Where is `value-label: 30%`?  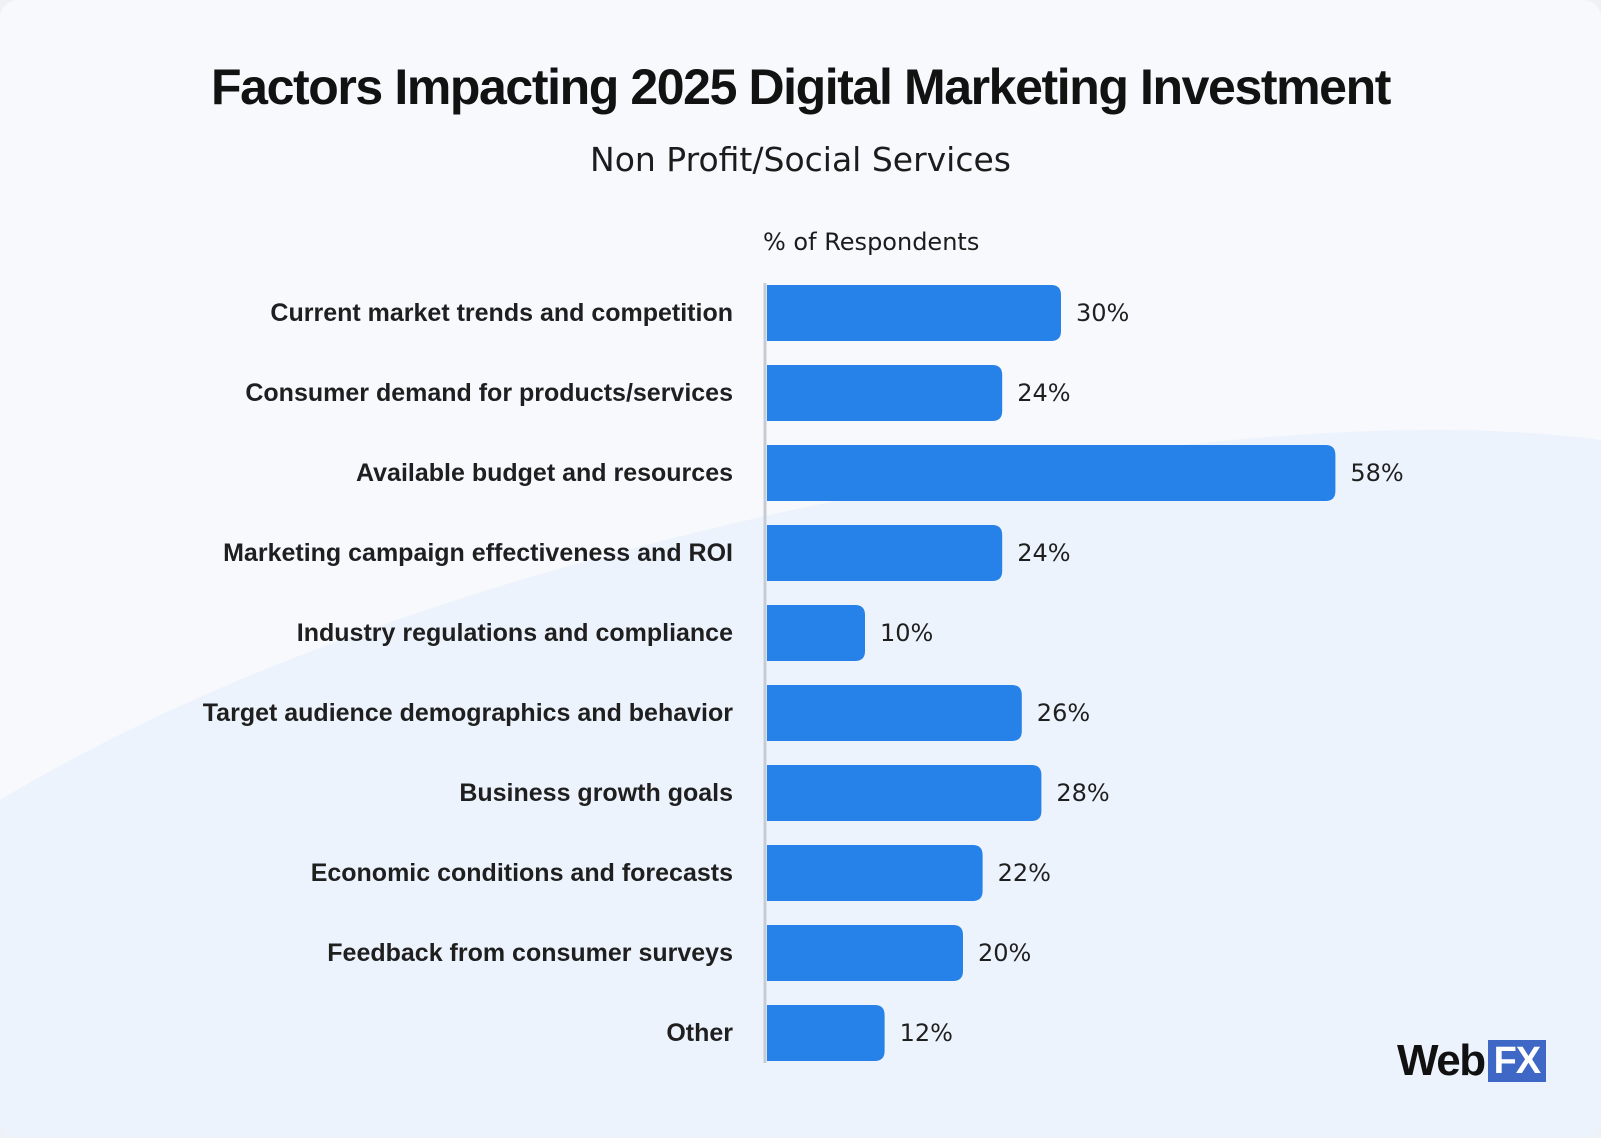
value-label: 30% is located at coordinates (1102, 313).